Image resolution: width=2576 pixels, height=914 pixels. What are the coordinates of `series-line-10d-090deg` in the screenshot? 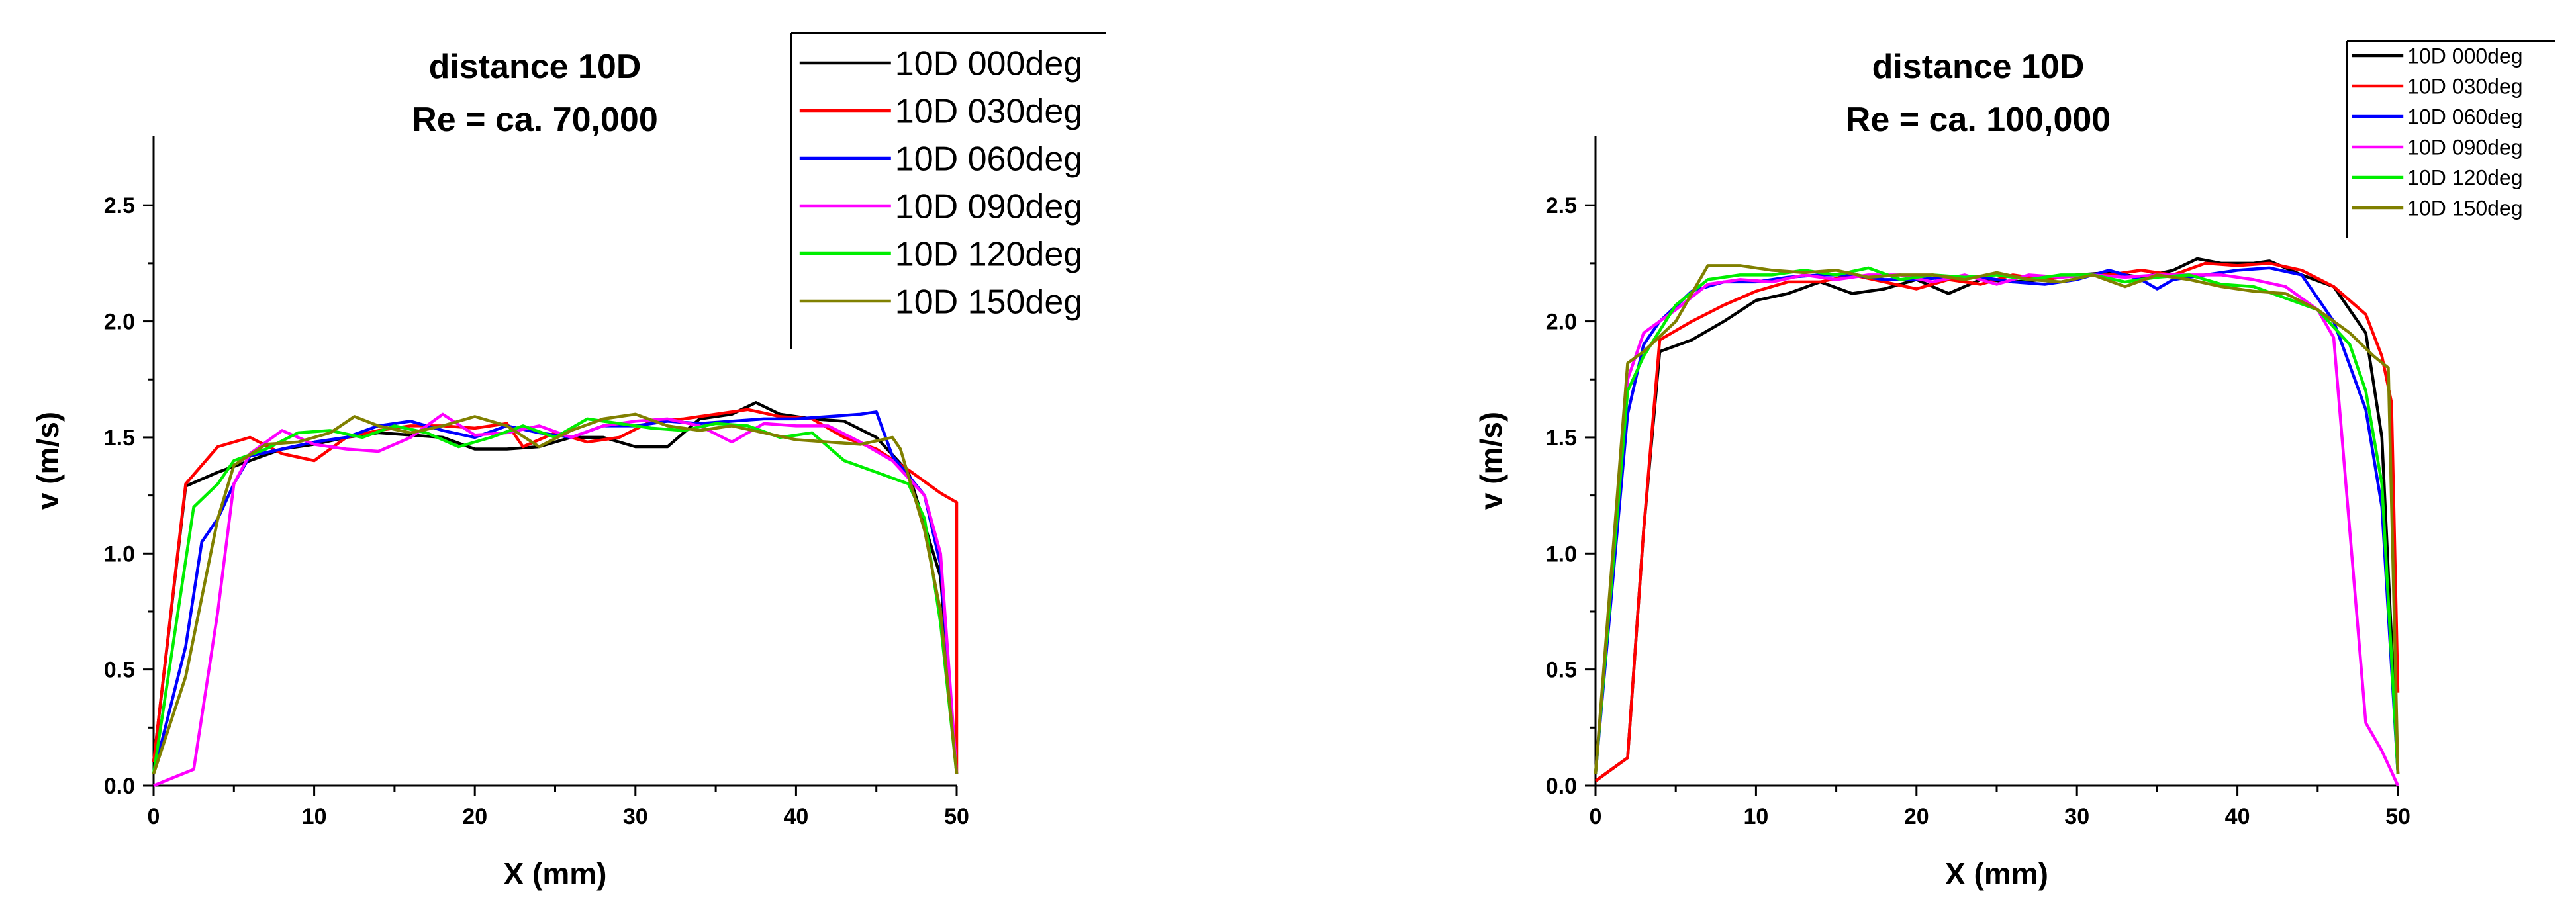 It's located at (556, 600).